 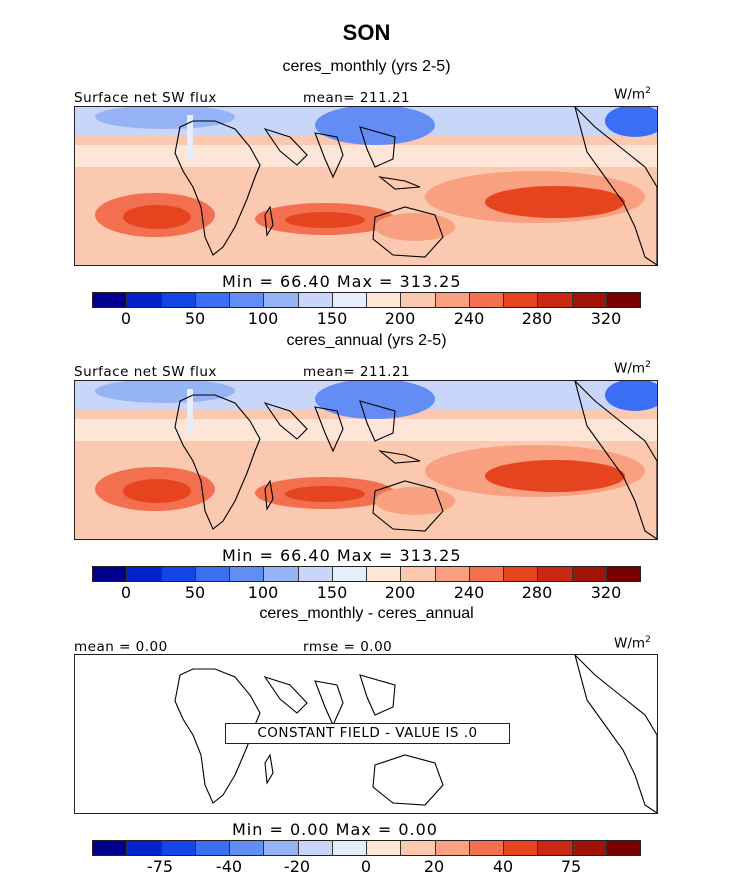 What do you see at coordinates (229, 866) in the screenshot?
I see `colorbar-tick-label: -40` at bounding box center [229, 866].